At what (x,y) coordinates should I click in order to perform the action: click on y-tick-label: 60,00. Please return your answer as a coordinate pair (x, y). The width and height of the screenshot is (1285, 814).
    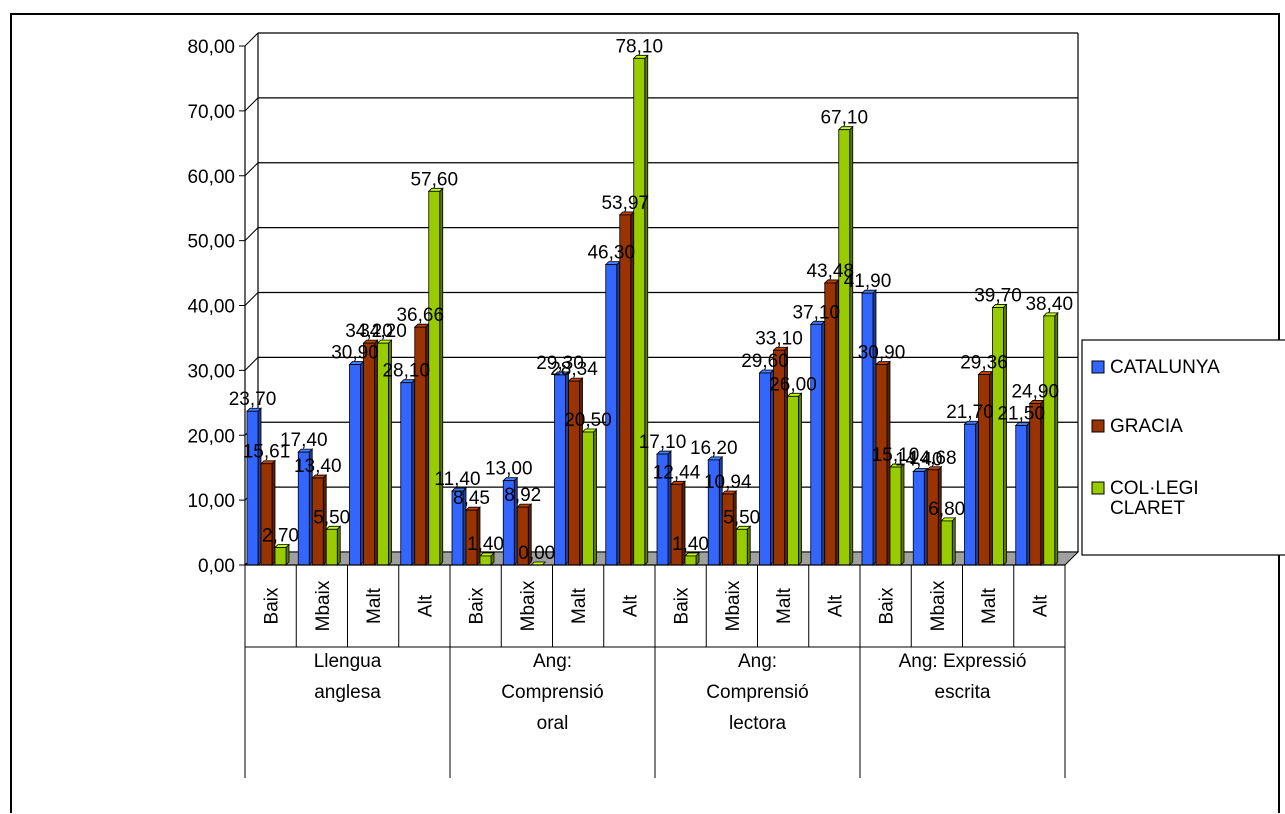
    Looking at the image, I should click on (211, 177).